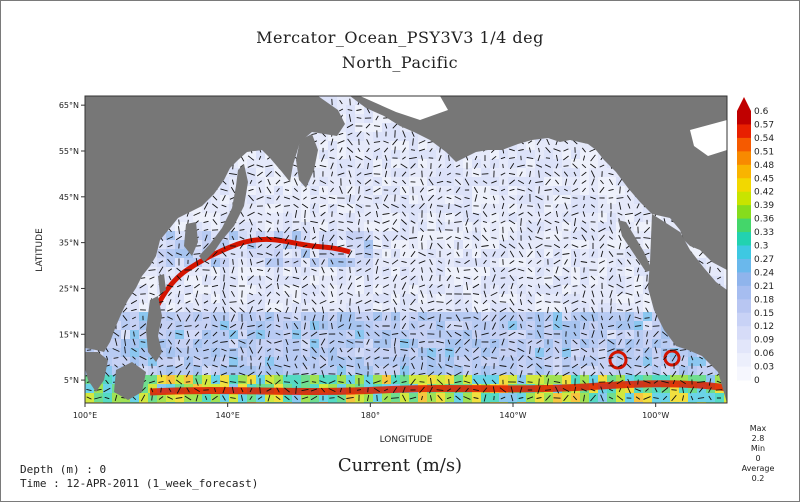 The image size is (800, 502). What do you see at coordinates (764, 260) in the screenshot?
I see `colorbar-label: 0.27` at bounding box center [764, 260].